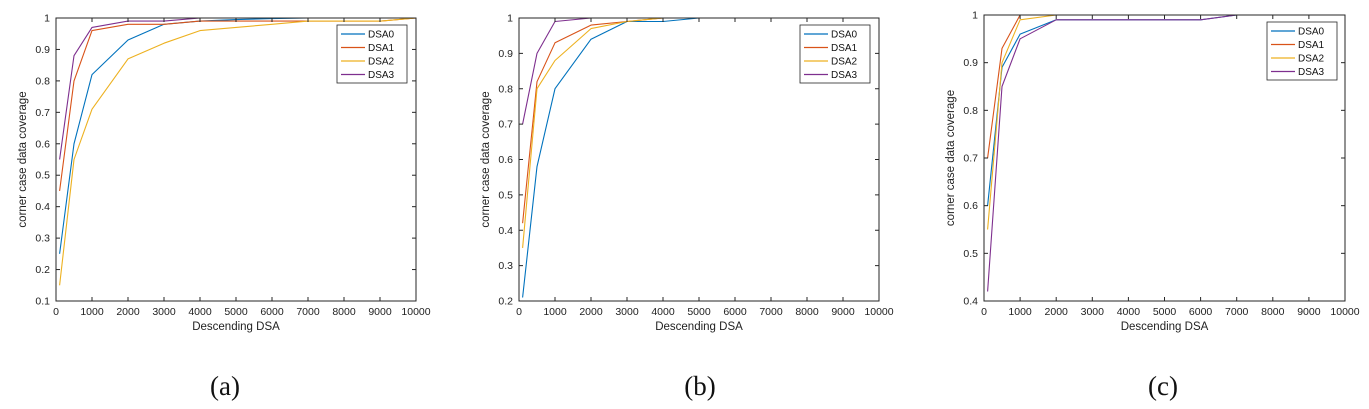 The image size is (1369, 409). I want to click on panel-caption: (b), so click(699, 386).